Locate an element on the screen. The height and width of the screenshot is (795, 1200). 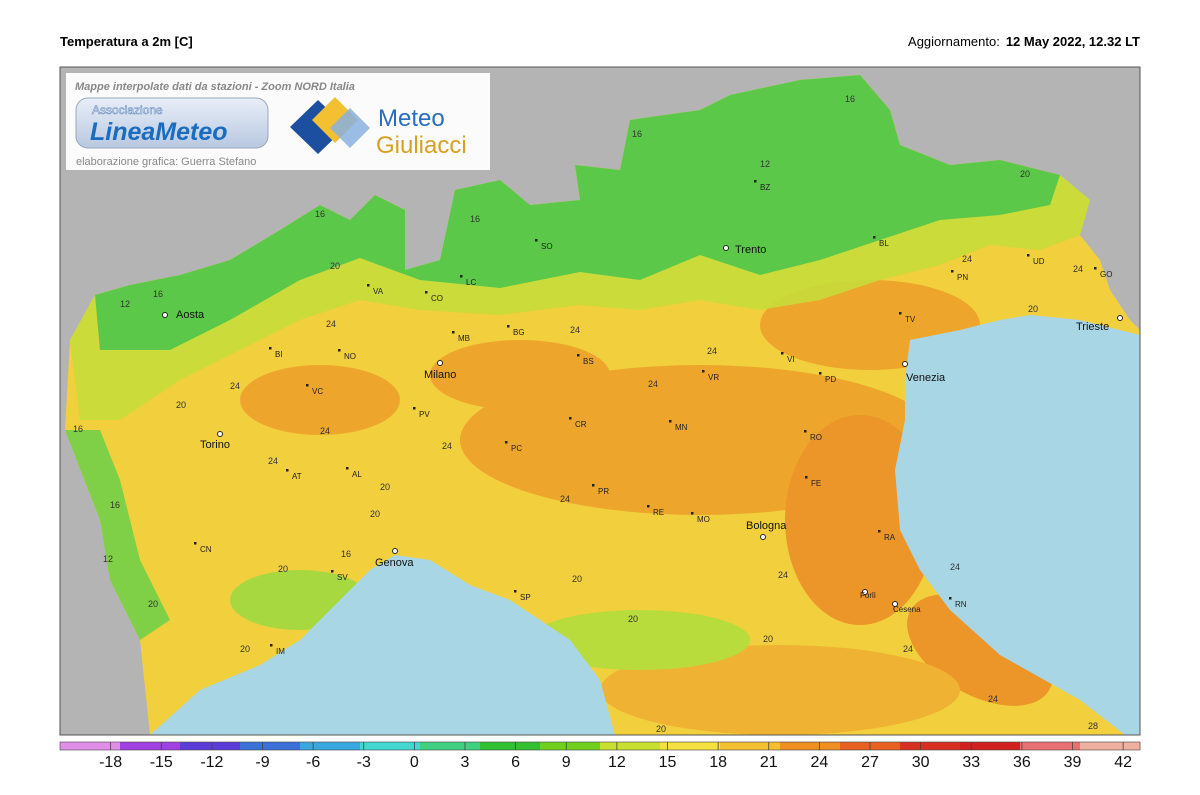
city-label: Cesena is located at coordinates (907, 609).